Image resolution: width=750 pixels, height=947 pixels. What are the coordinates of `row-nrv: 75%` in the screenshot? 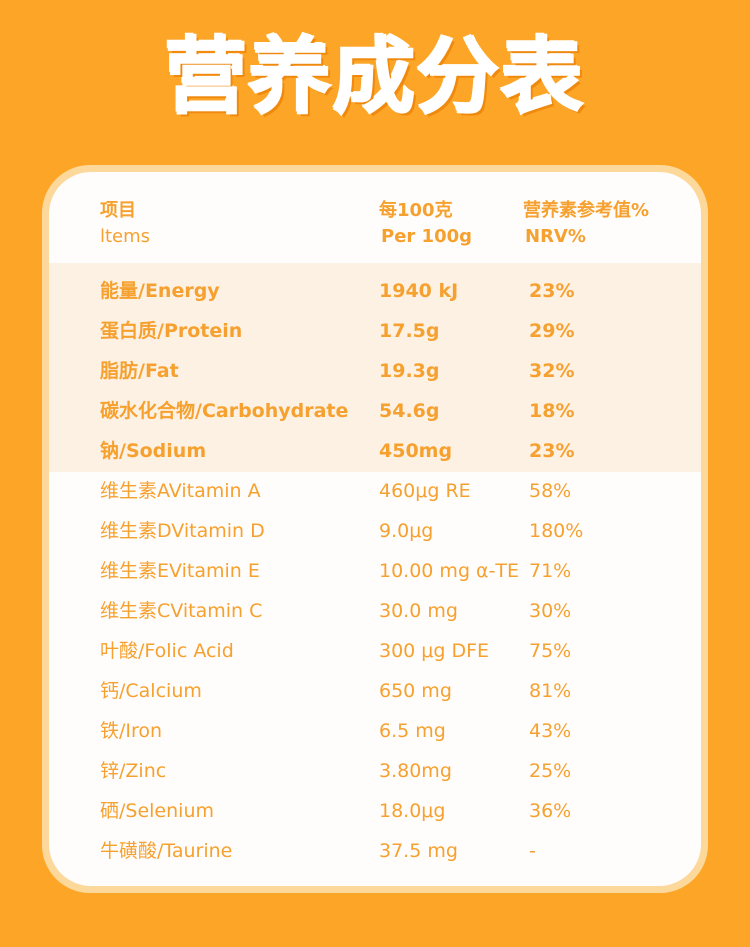 It's located at (550, 651).